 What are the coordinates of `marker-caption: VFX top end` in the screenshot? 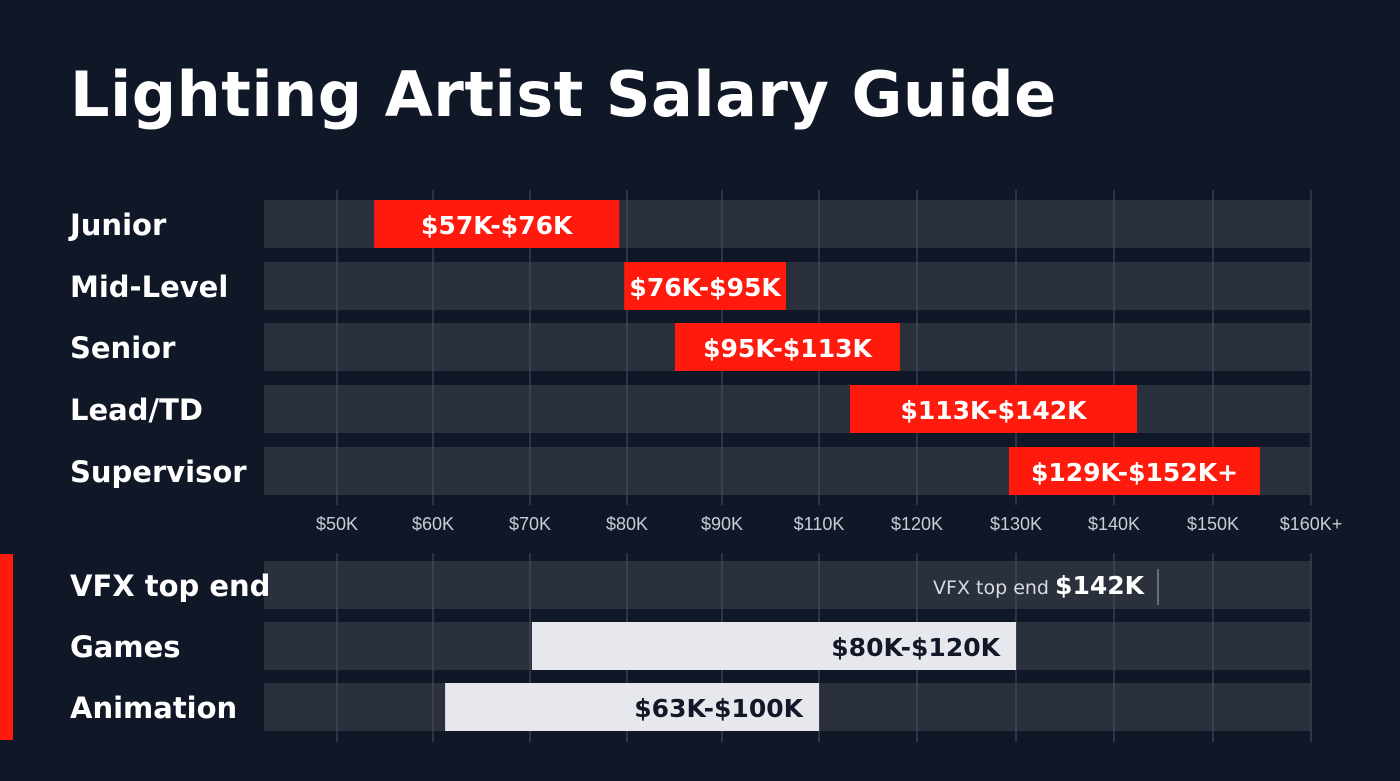 It's located at (994, 588).